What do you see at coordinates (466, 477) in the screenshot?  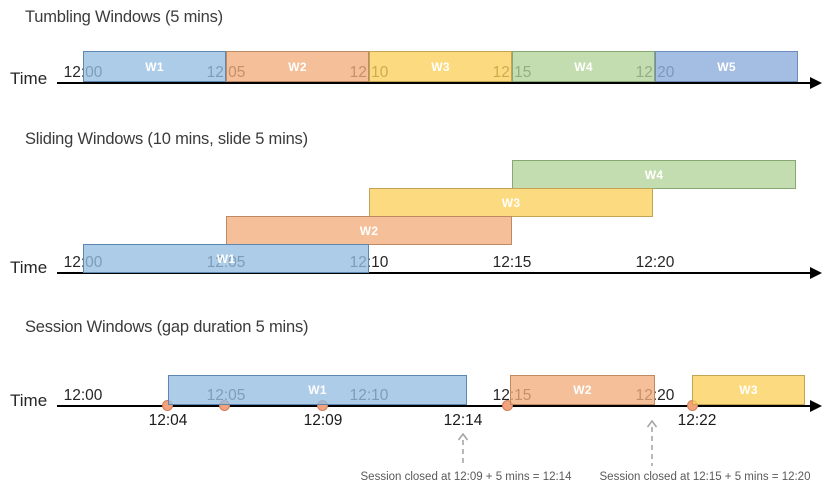 I see `session-close-annotation-1: Session closed at 12:09 + 5 mins = 12:14` at bounding box center [466, 477].